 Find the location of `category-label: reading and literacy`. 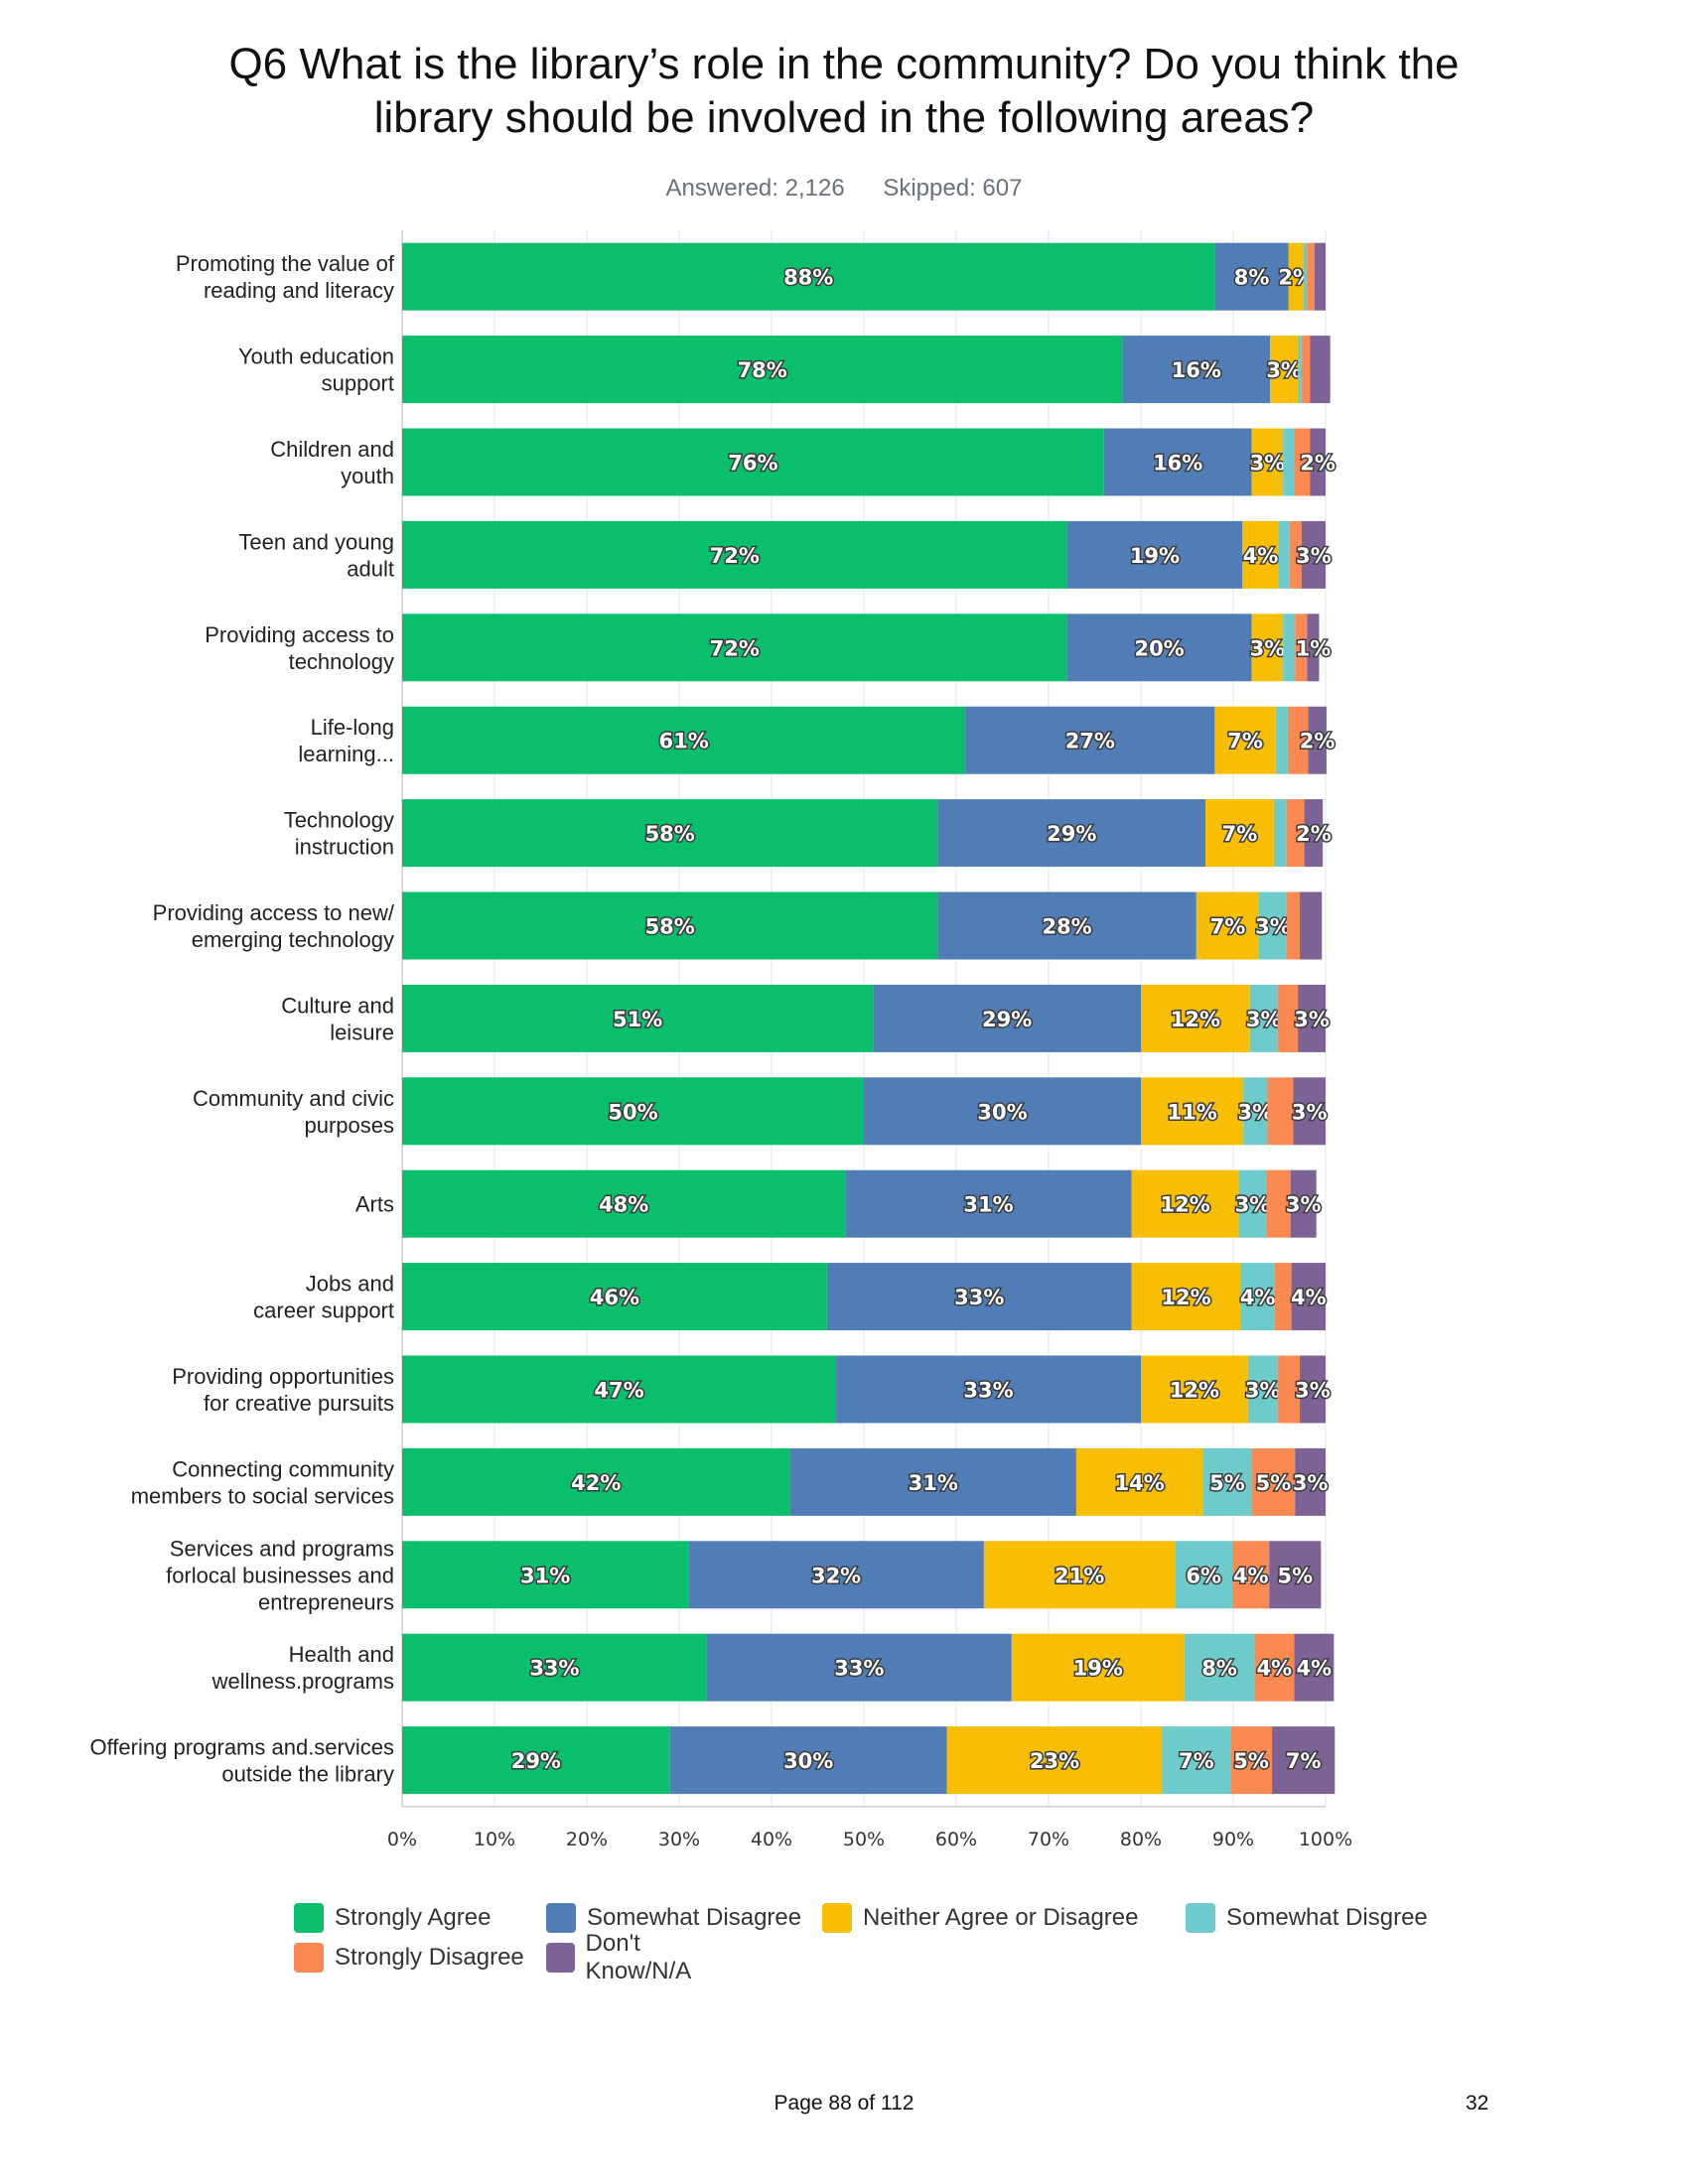

category-label: reading and literacy is located at coordinates (299, 290).